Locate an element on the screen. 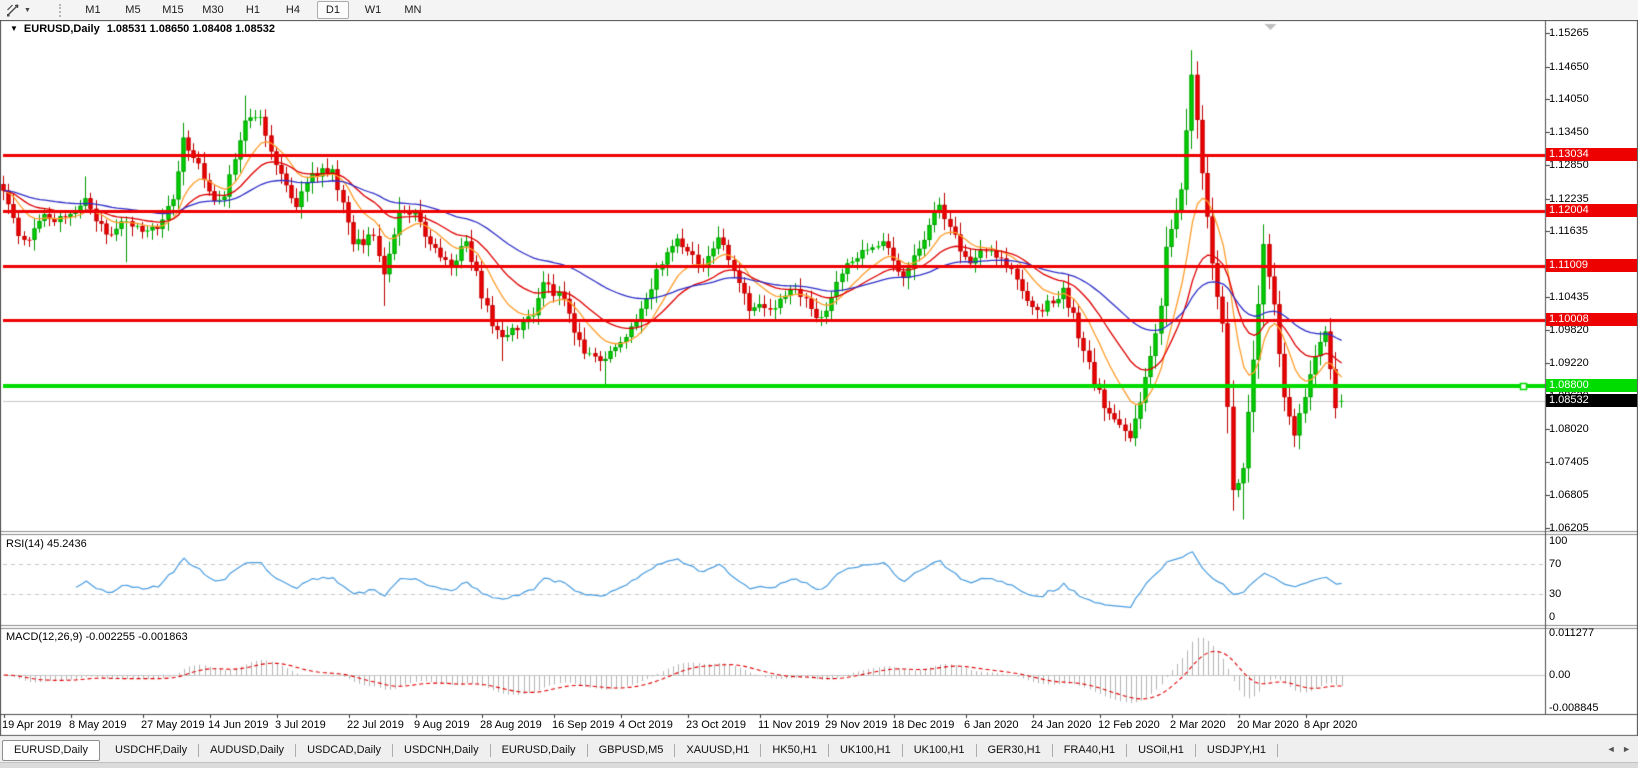 Image resolution: width=1638 pixels, height=768 pixels. date-axis-label: 16 Sep 2019 is located at coordinates (583, 725).